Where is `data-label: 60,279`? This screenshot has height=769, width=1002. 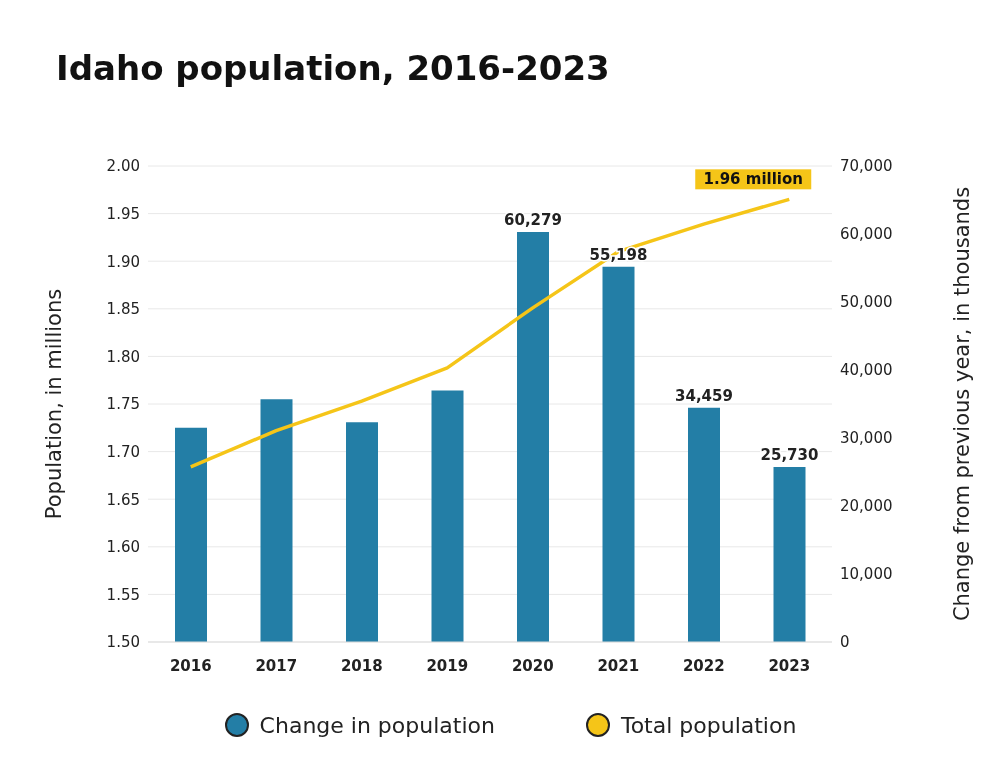
data-label: 60,279 is located at coordinates (533, 220).